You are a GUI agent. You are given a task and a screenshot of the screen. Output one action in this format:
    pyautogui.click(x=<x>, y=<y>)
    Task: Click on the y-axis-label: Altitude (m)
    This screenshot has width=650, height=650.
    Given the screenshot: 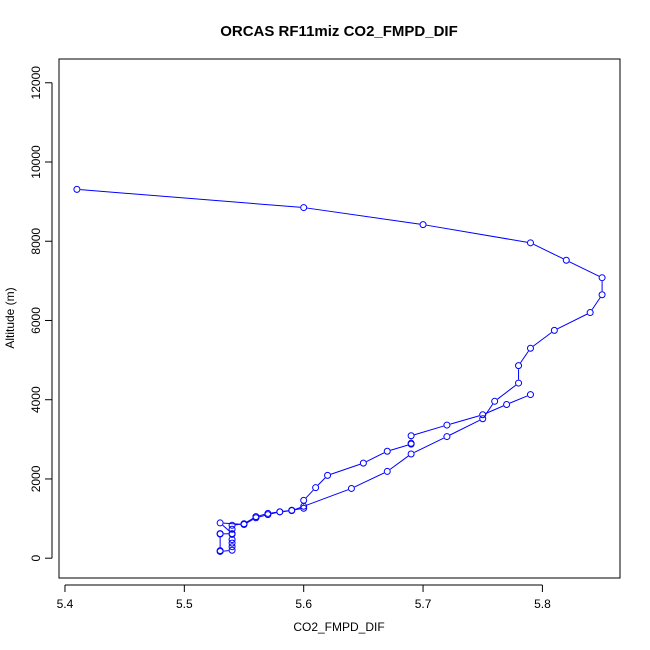 What is the action you would take?
    pyautogui.click(x=10, y=317)
    